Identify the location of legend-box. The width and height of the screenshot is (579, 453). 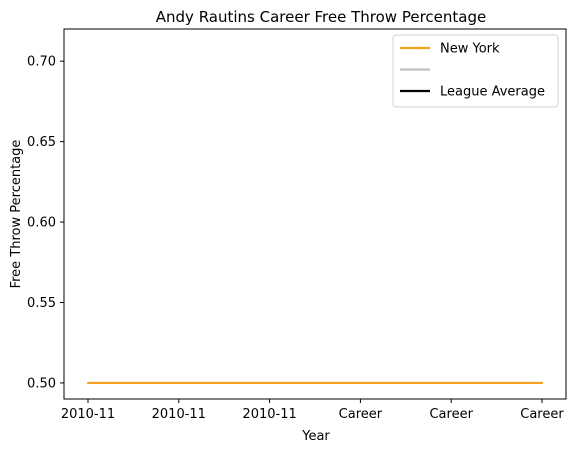
(475, 71).